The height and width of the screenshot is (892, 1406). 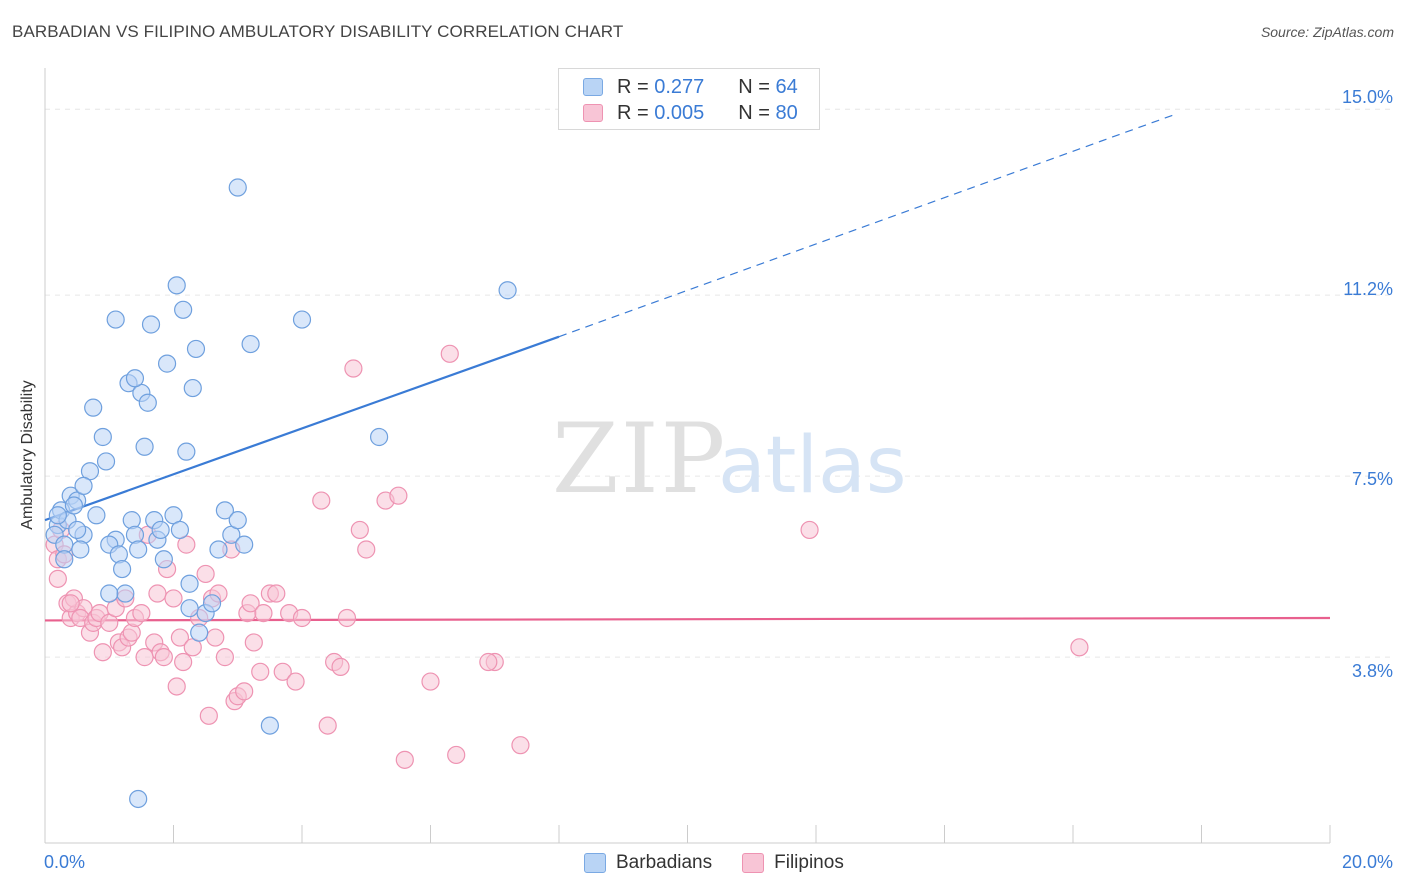 What do you see at coordinates (639, 459) in the screenshot?
I see `watermark-zip: ZIP` at bounding box center [639, 459].